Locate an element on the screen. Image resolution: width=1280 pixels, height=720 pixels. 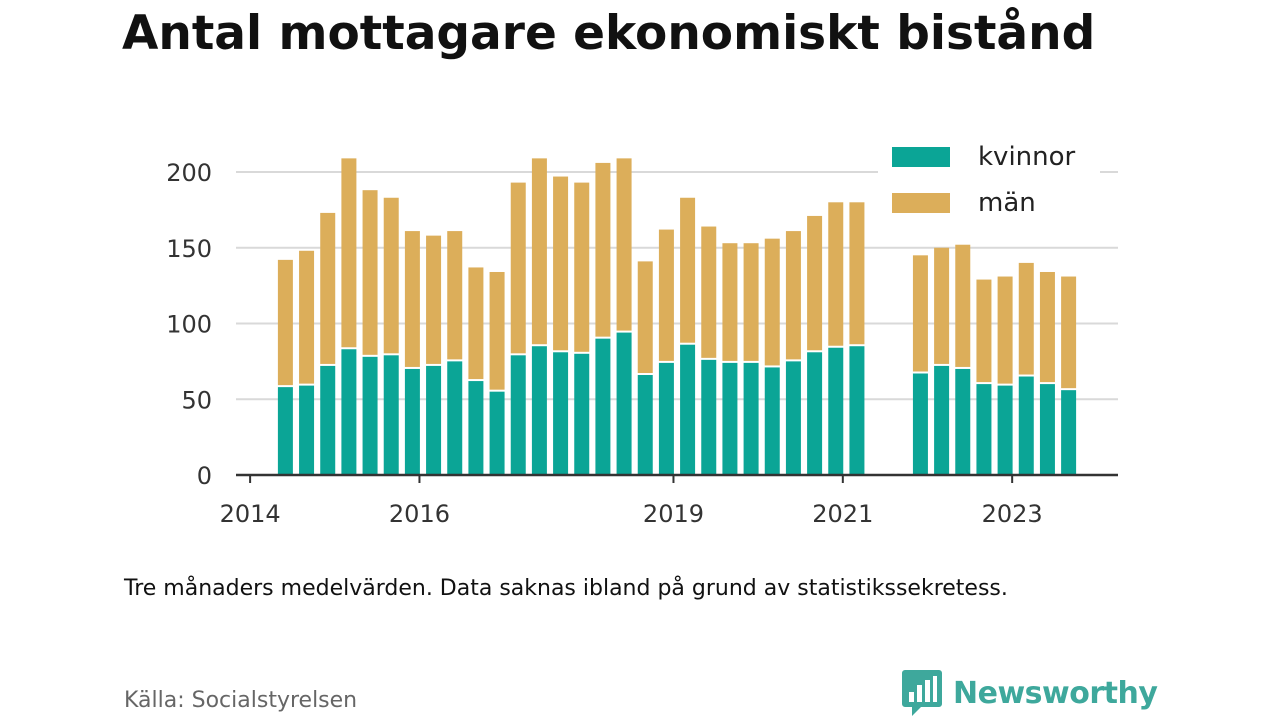
source-text: Källa: Socialstyrelsen is located at coordinates (241, 700).